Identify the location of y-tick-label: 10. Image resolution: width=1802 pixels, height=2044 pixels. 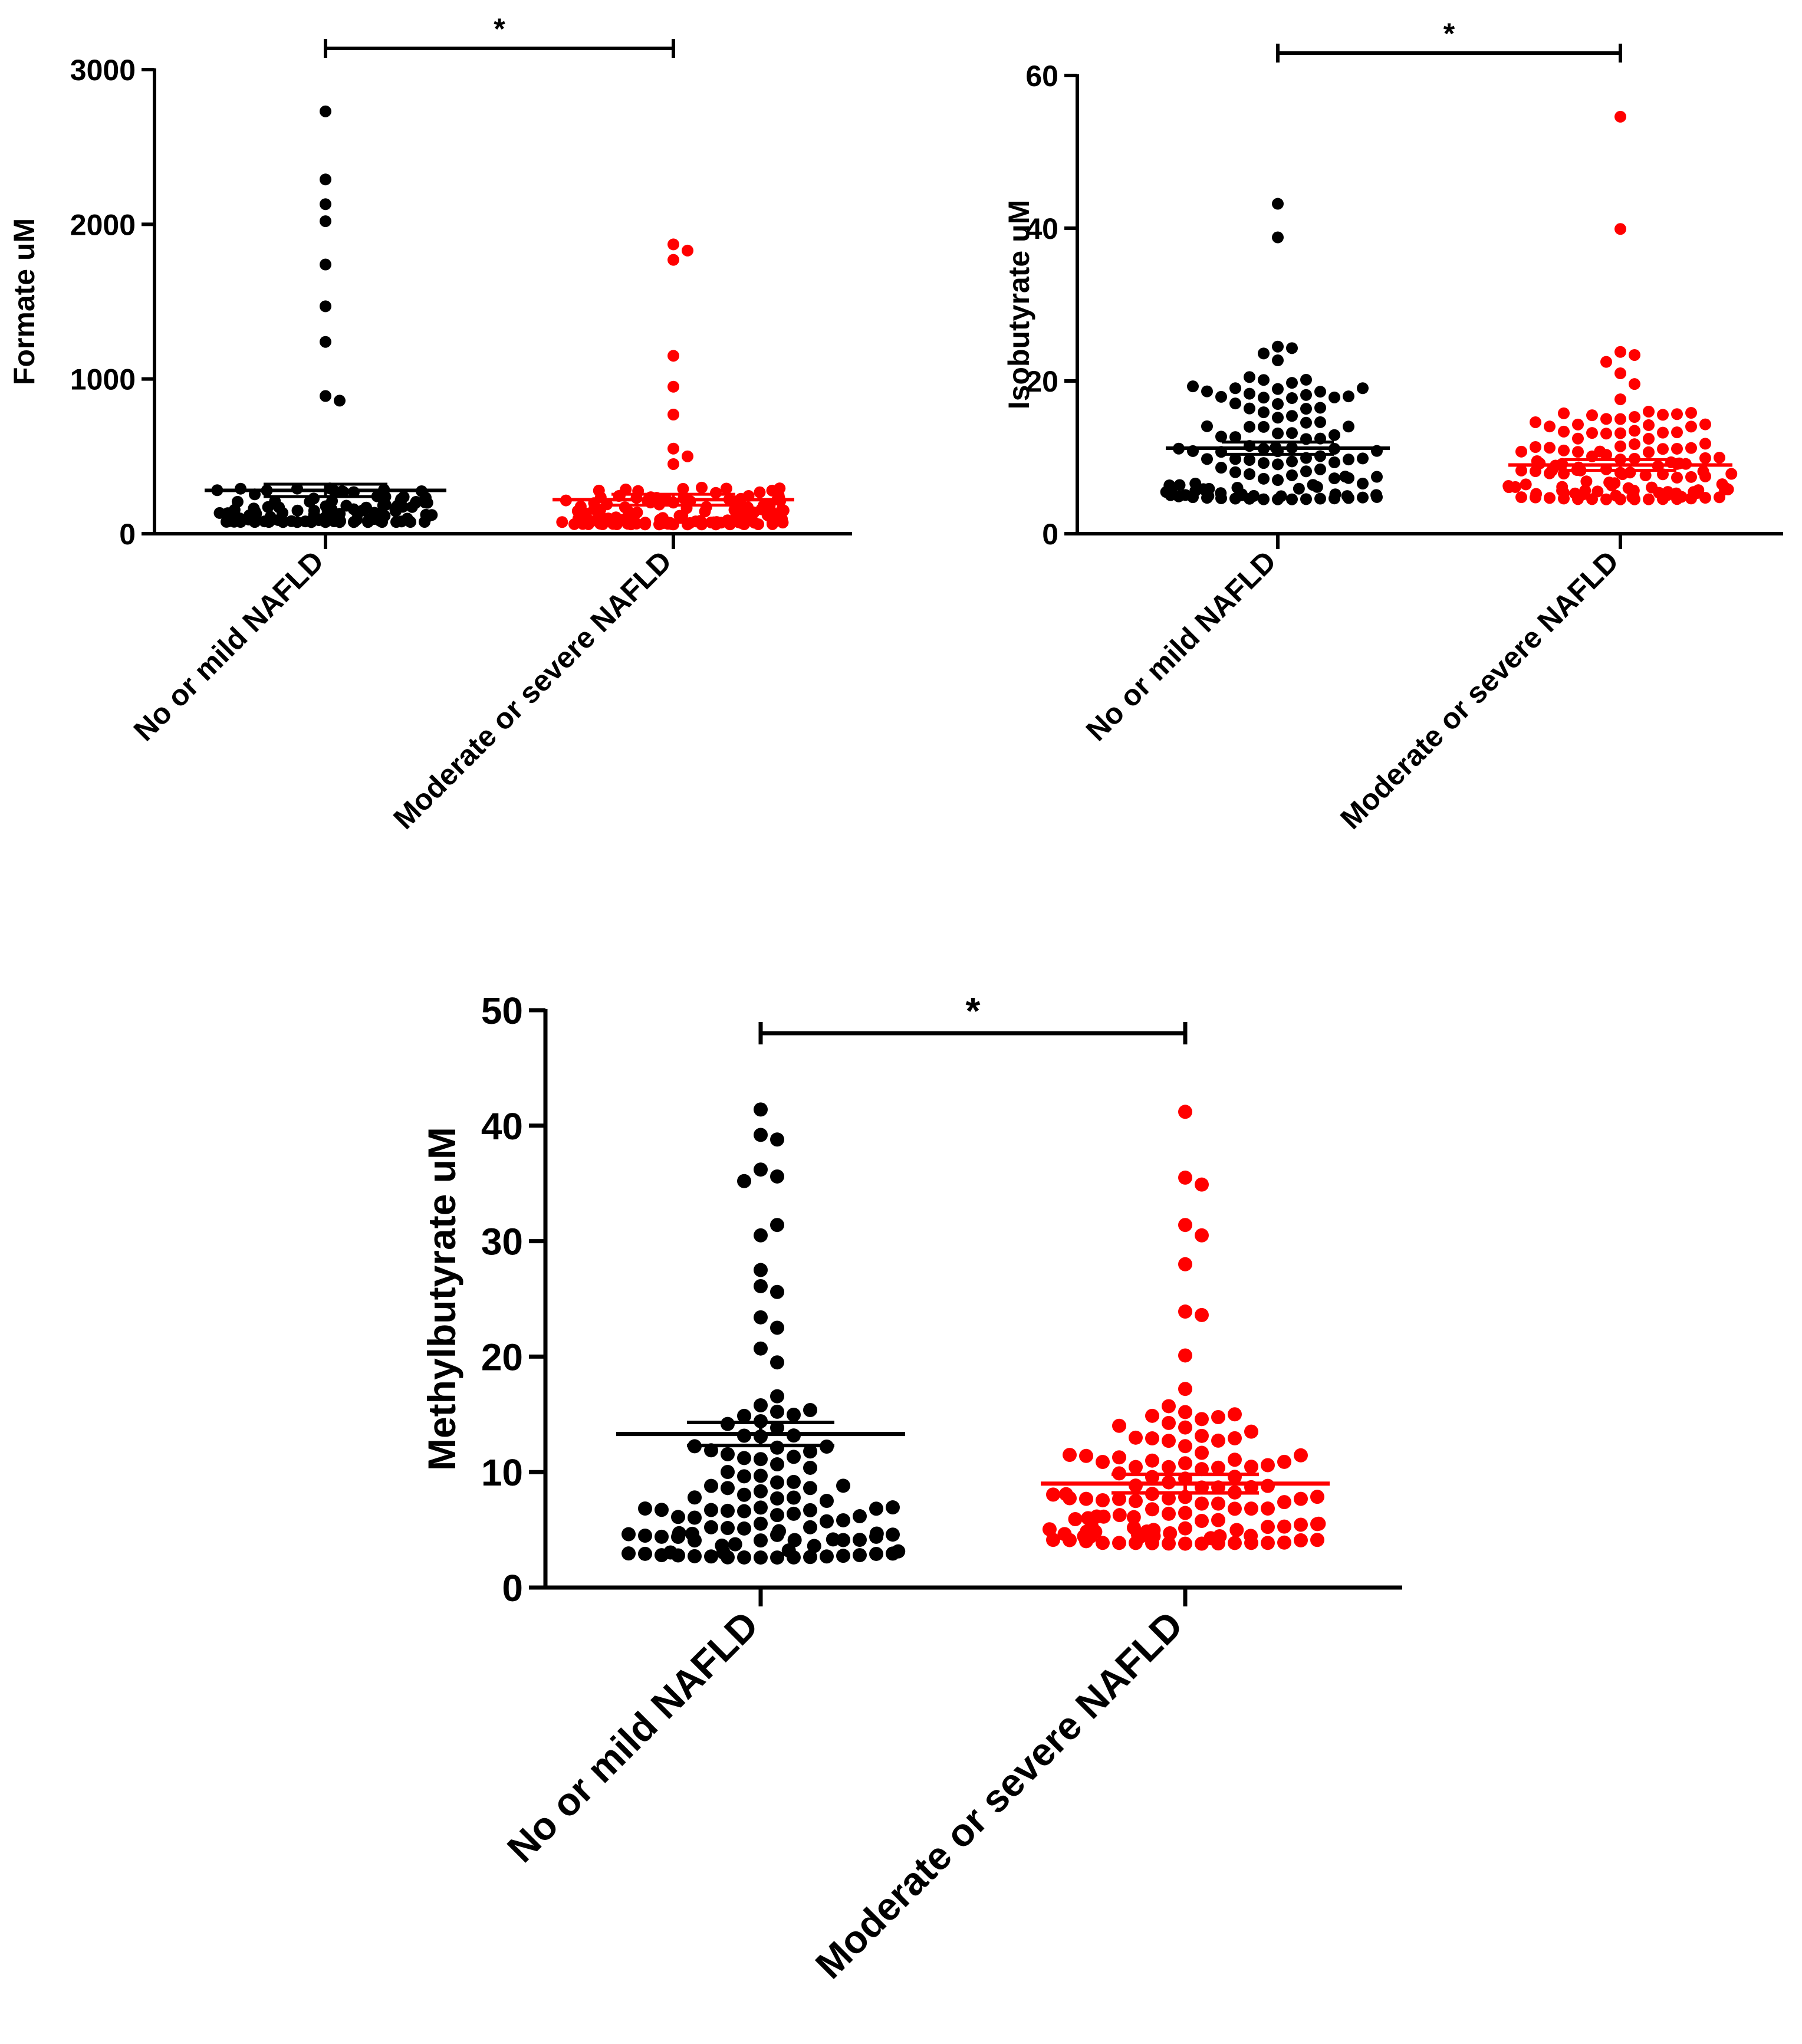
(502, 1472).